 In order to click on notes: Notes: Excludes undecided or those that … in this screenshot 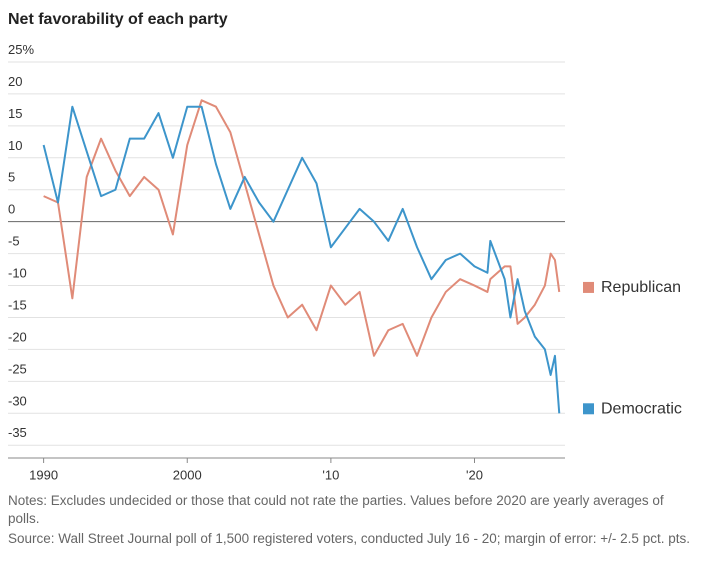, I will do `click(336, 509)`.